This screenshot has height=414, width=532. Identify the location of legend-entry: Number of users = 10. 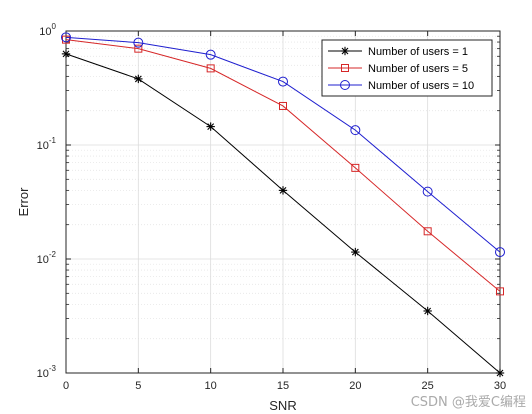
(401, 86).